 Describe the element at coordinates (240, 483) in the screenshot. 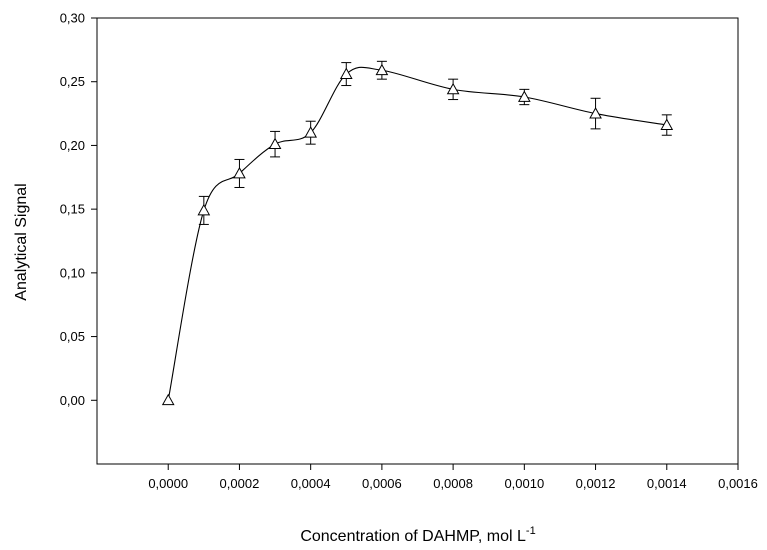

I see `x-tick-label: 0,0002` at that location.